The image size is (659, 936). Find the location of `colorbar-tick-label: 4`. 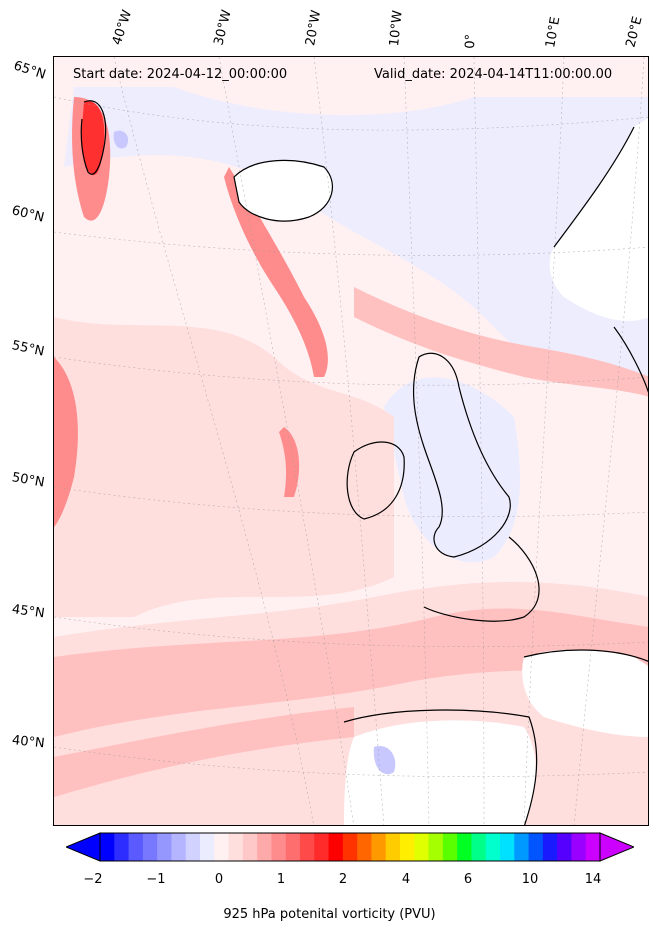

colorbar-tick-label: 4 is located at coordinates (406, 879).